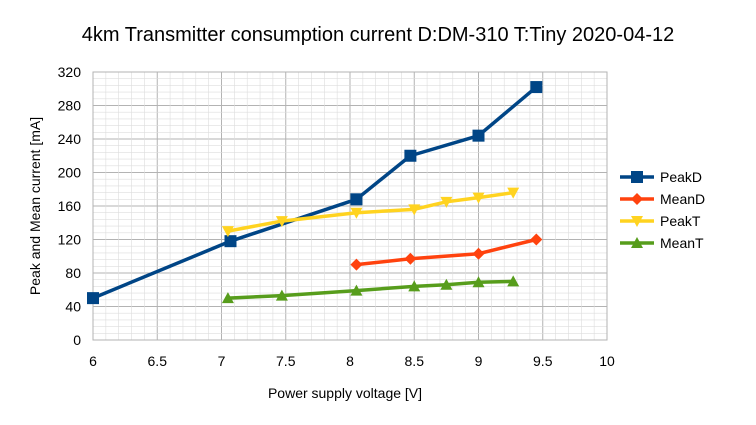  Describe the element at coordinates (662, 210) in the screenshot. I see `legend: PeakD MeanD PeakT MeanT` at that location.